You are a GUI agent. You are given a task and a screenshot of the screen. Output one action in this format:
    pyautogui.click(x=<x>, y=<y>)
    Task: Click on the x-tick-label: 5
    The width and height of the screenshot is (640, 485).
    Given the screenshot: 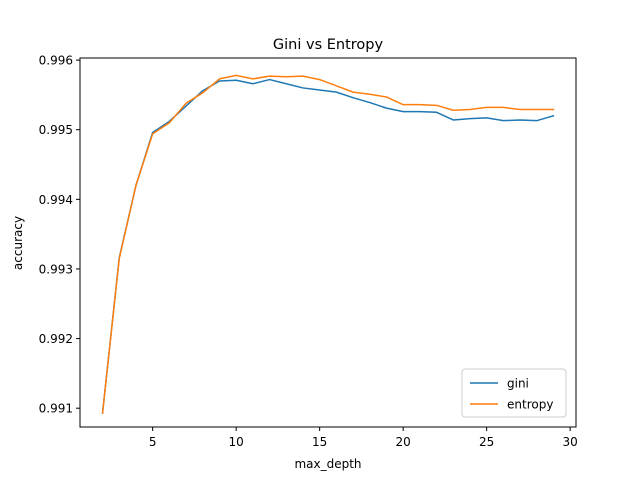 What is the action you would take?
    pyautogui.click(x=153, y=442)
    